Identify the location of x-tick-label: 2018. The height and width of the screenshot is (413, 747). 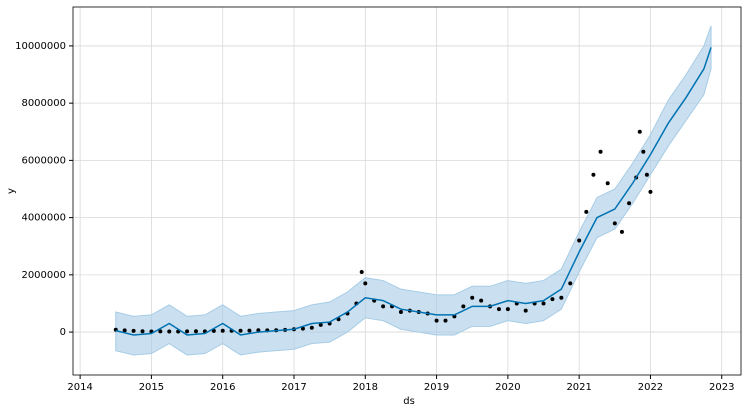
(365, 387).